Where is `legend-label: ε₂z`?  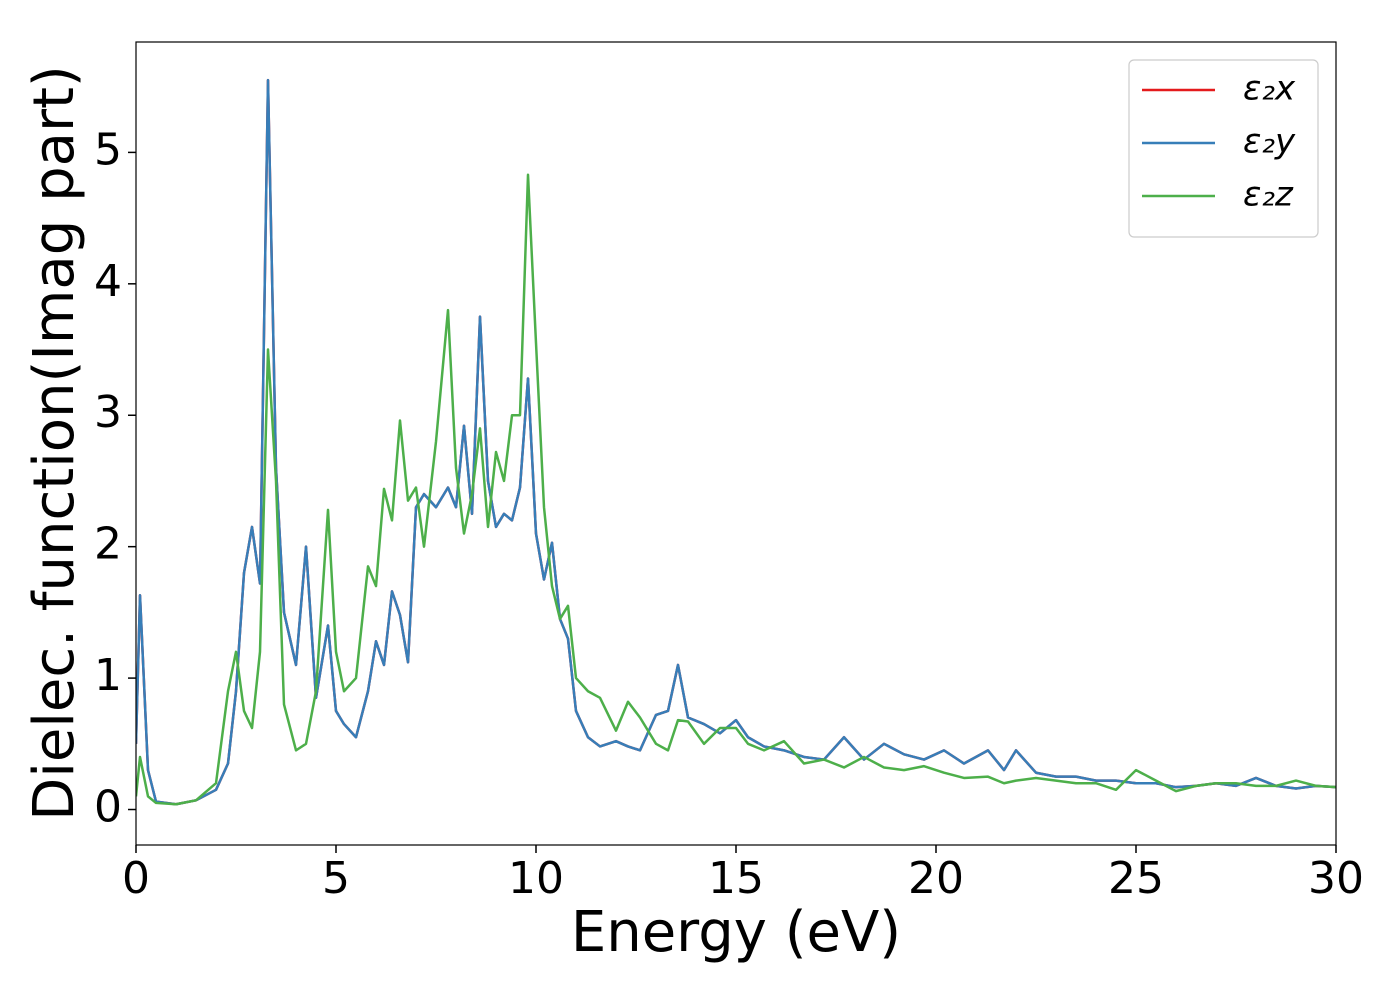
legend-label: ε₂z is located at coordinates (1268, 195).